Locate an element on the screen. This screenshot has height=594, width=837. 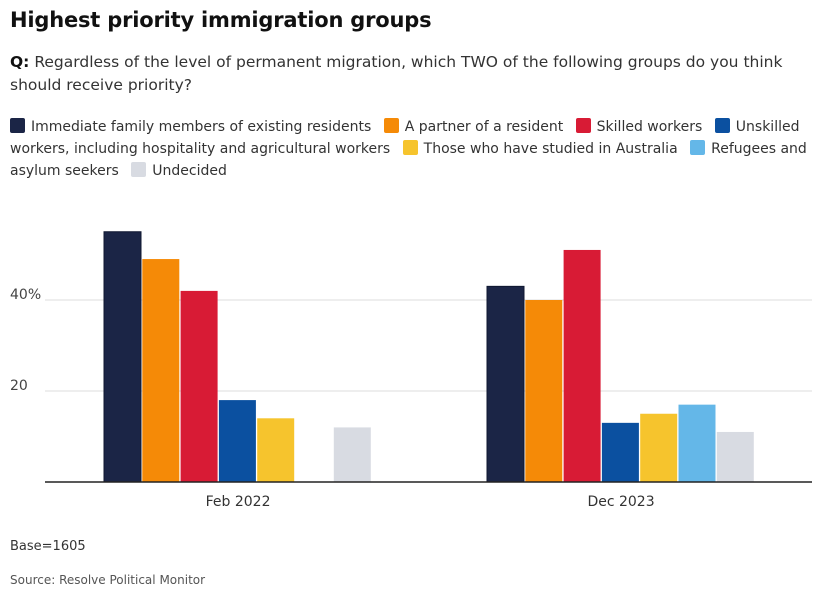
legend-label: Skilled workers is located at coordinates (649, 127).